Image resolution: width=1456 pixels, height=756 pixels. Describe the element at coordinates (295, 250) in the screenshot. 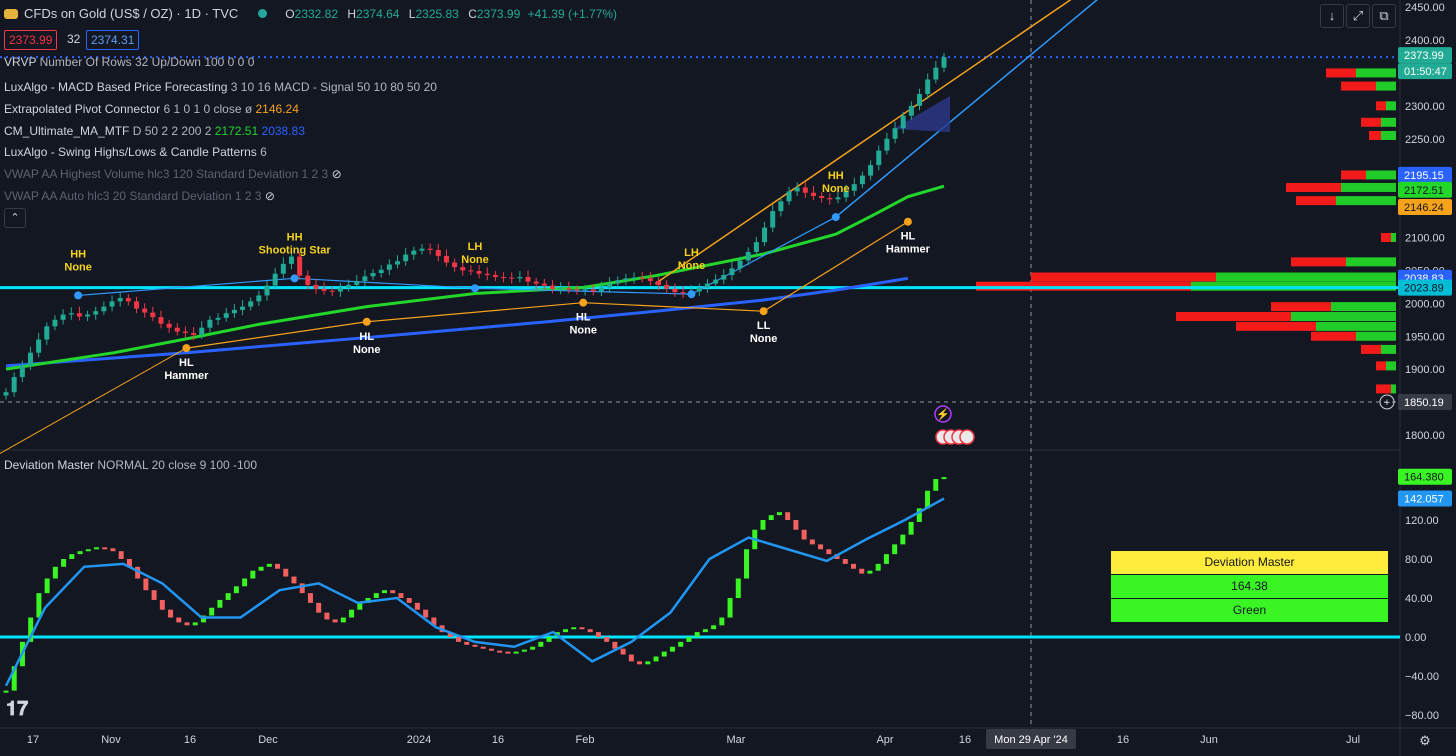

I see `swing-pattern-label: Shooting Star` at that location.